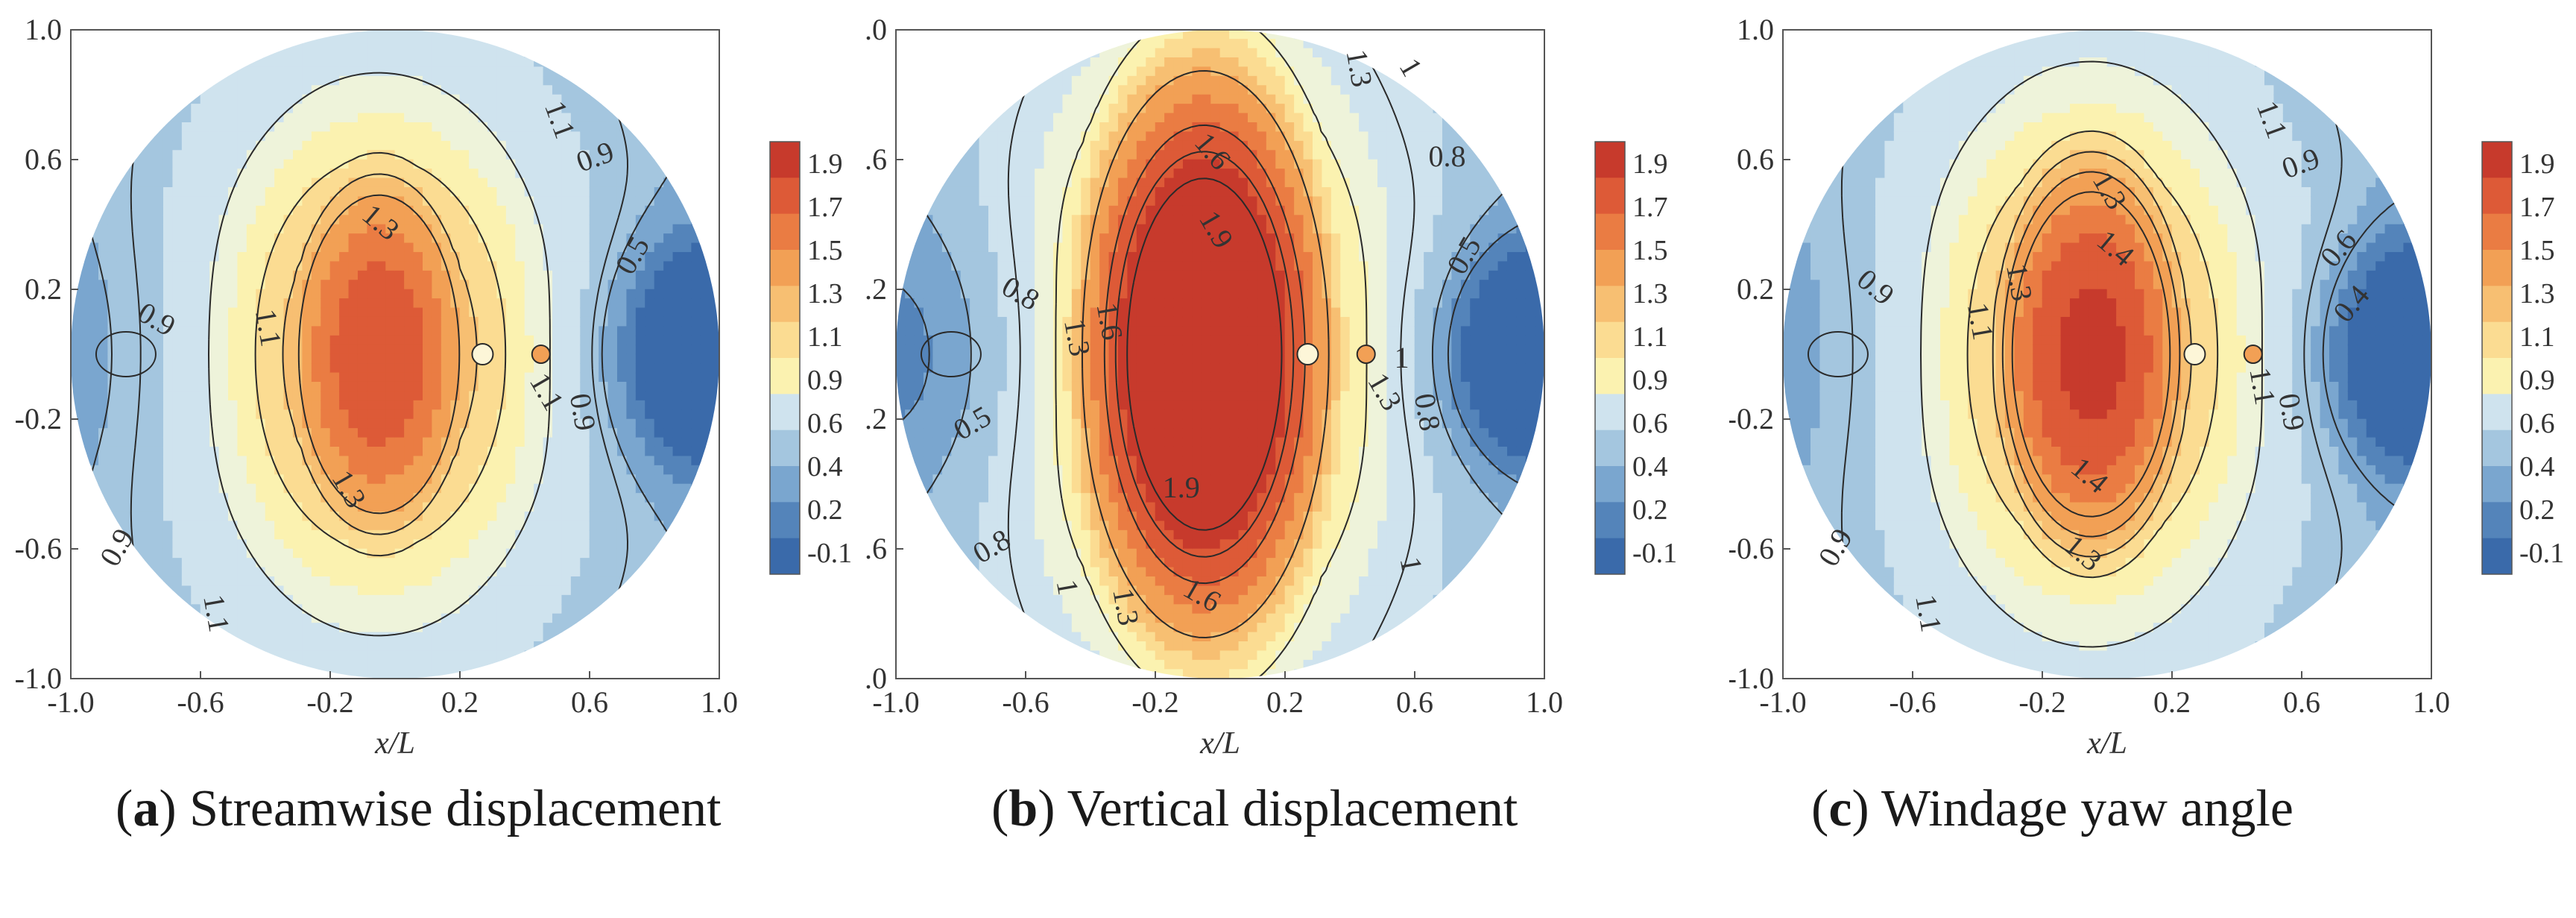  I want to click on y-tick-label-a-3: -0.2, so click(38, 419).